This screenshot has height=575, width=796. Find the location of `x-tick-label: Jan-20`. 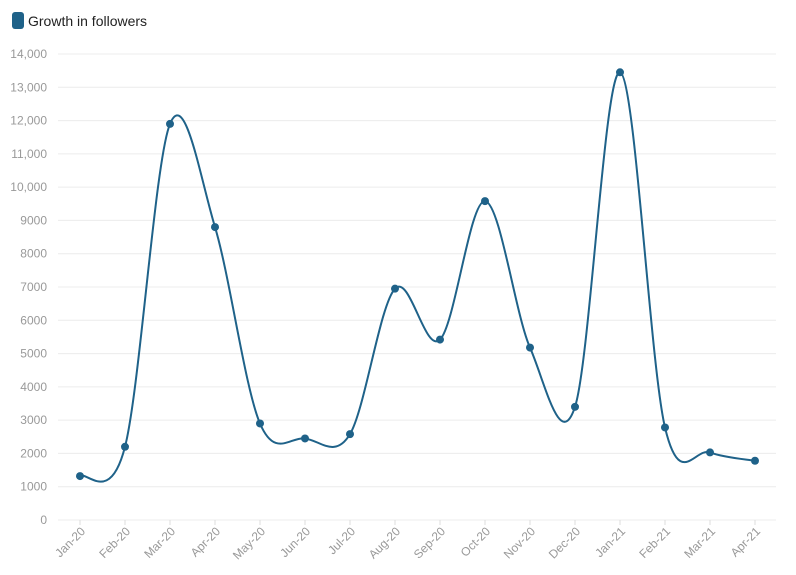

x-tick-label: Jan-20 is located at coordinates (70, 542).